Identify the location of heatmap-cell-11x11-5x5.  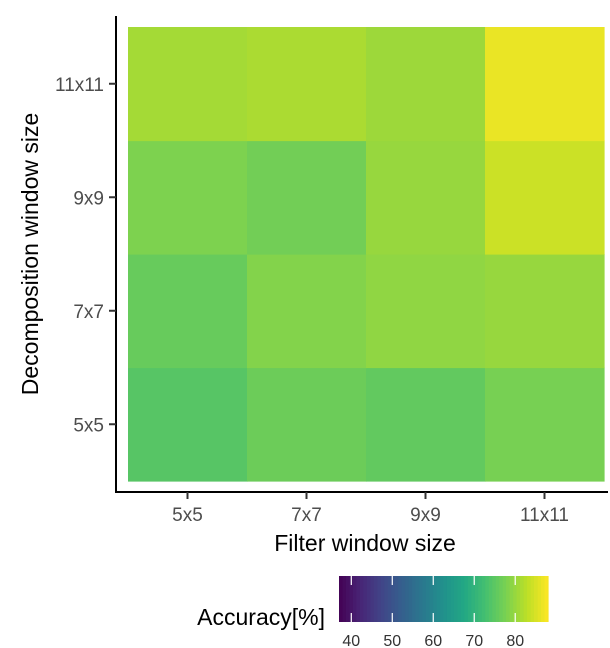
(545, 424).